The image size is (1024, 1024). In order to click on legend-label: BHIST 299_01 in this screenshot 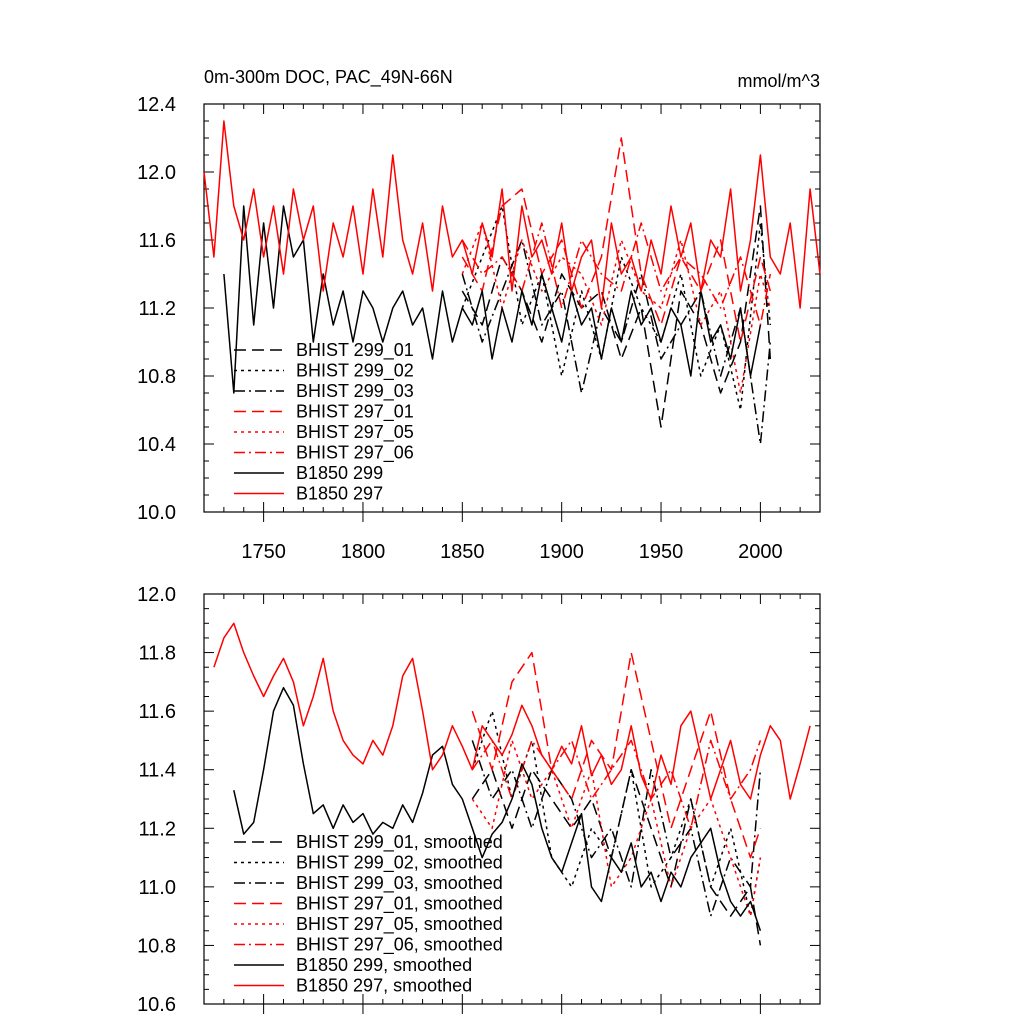, I will do `click(355, 350)`.